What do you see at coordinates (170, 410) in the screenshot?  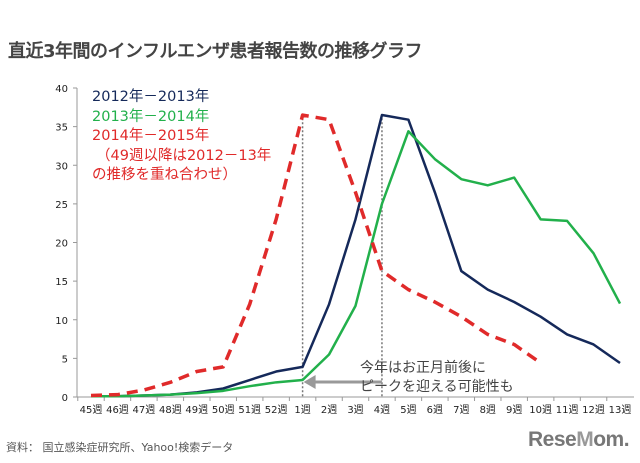 I see `x-tick-label: 48週` at bounding box center [170, 410].